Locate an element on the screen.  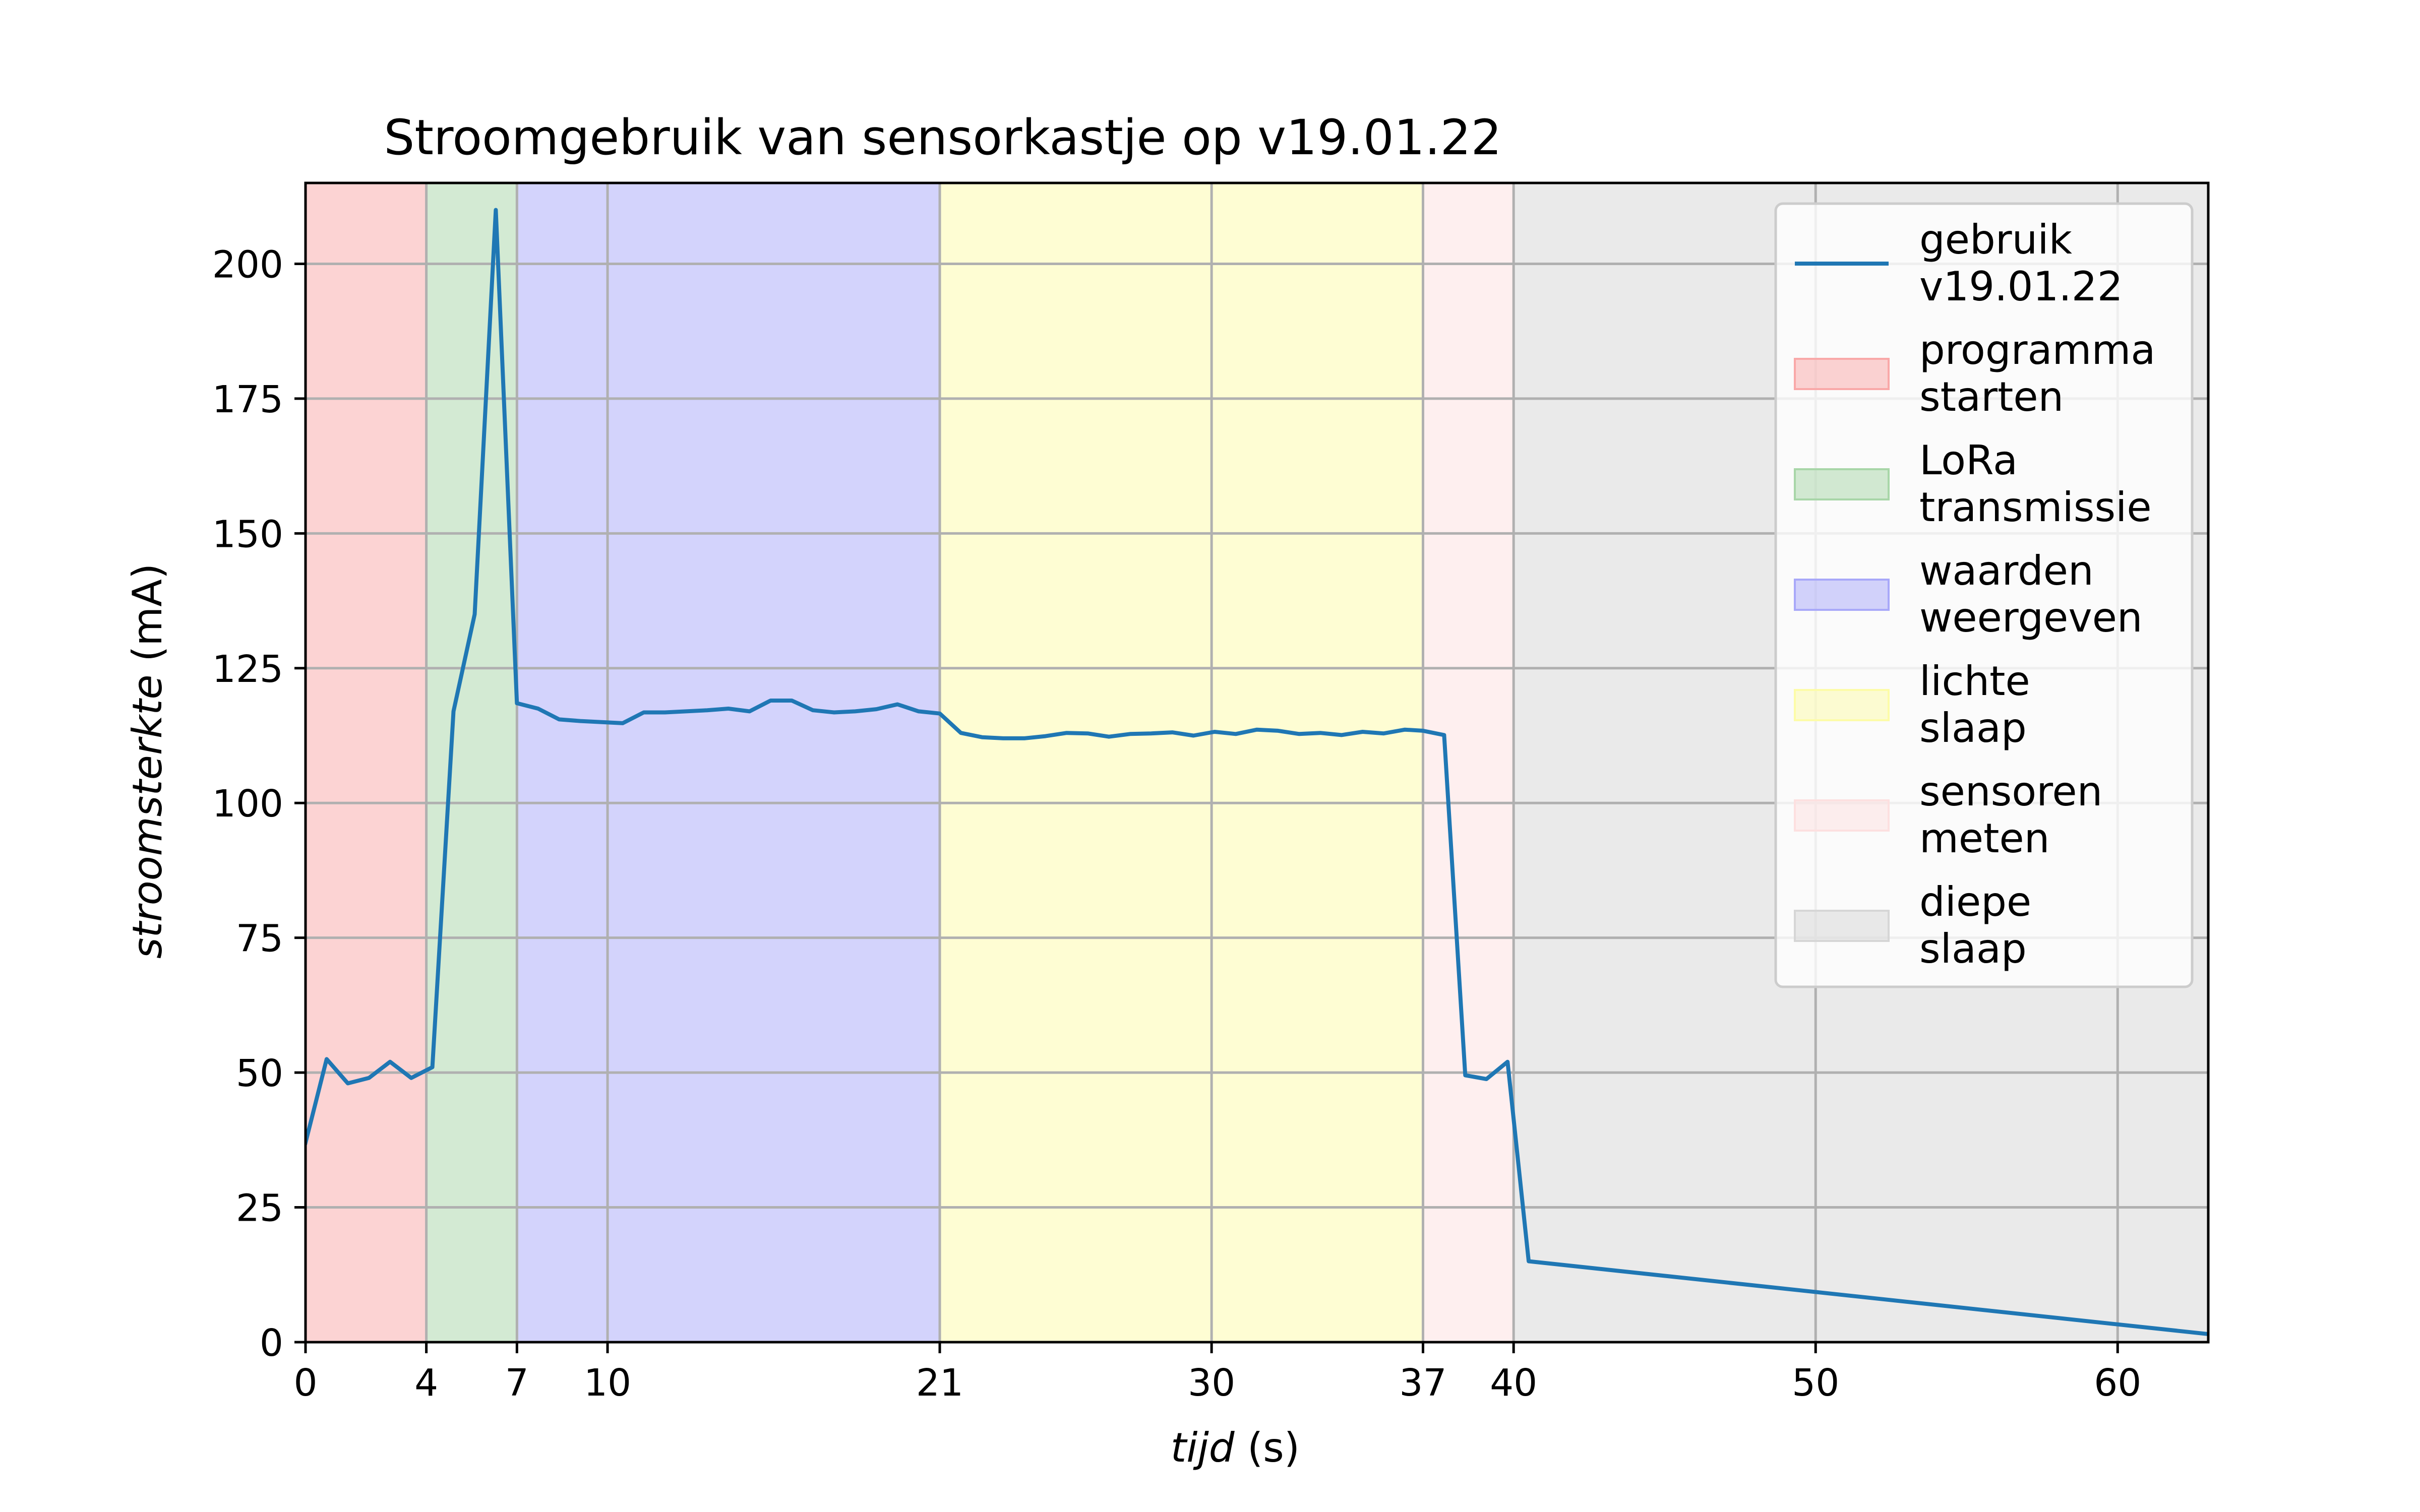
y-tick-label: 150 is located at coordinates (247, 534).